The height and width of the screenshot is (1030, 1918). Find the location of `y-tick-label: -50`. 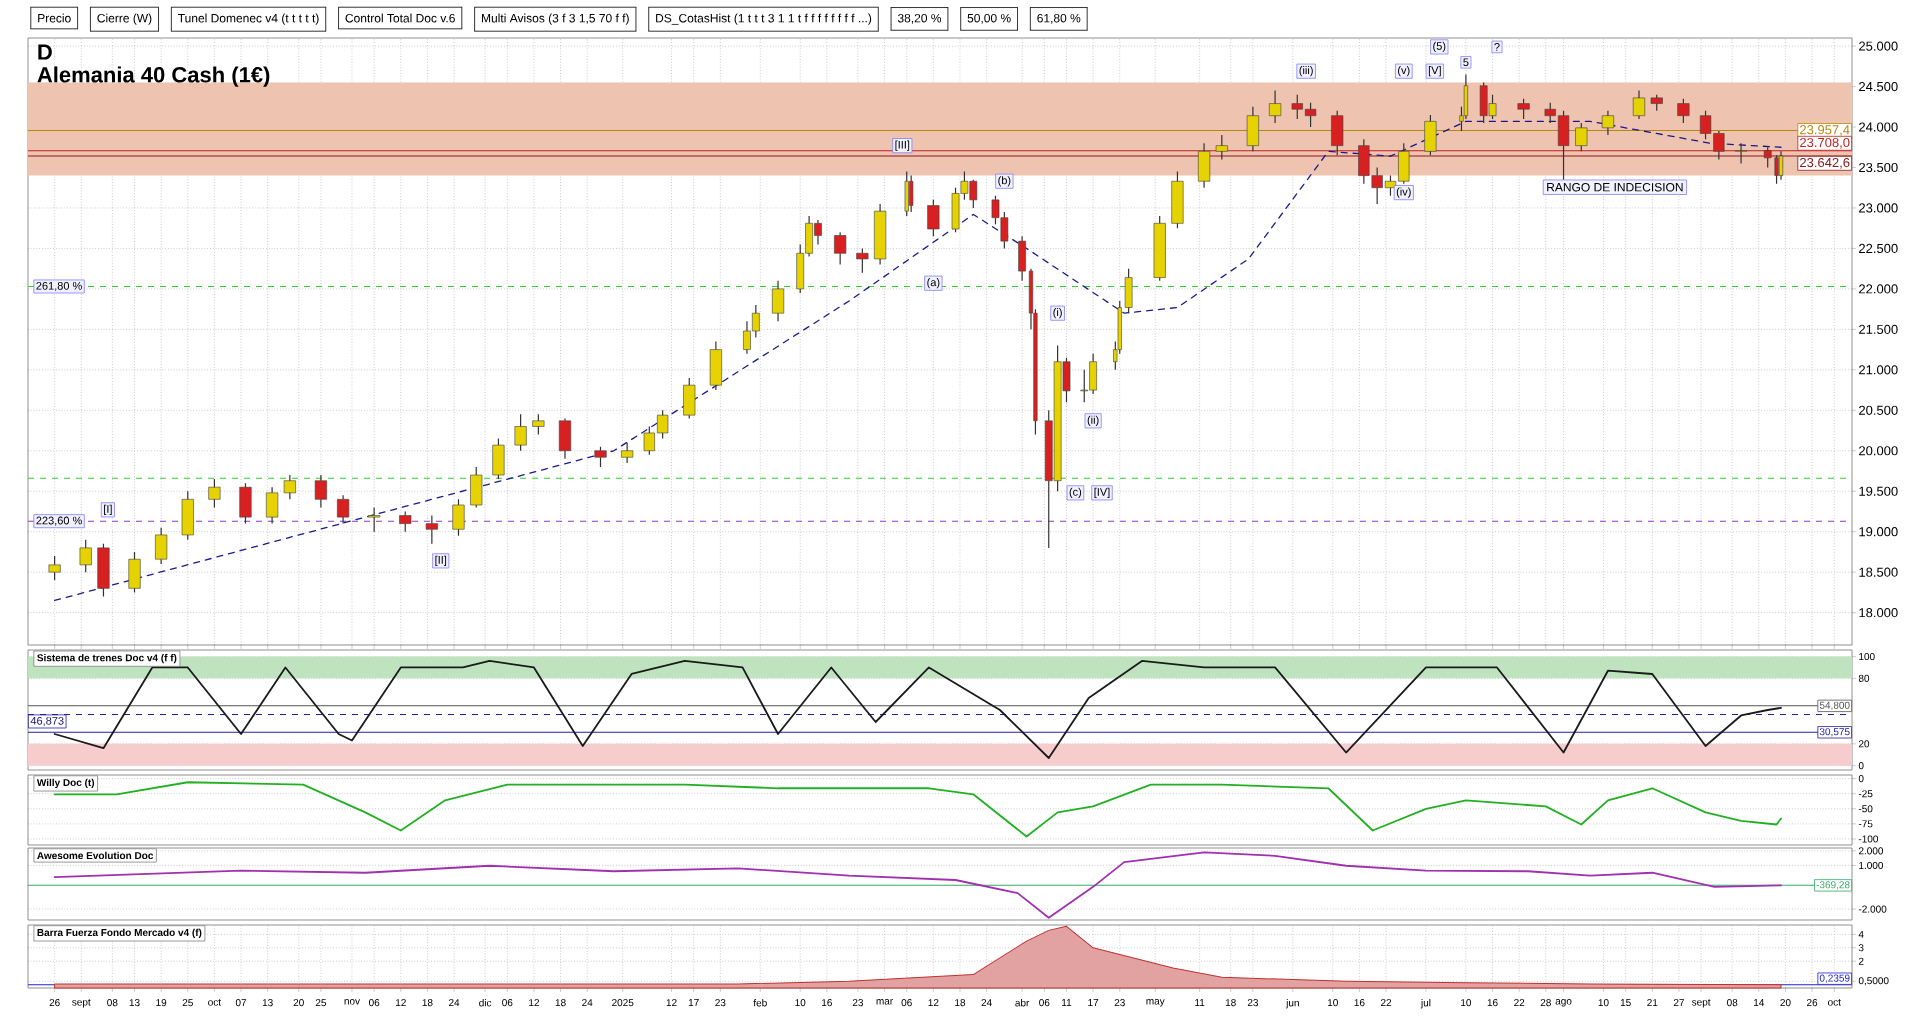

y-tick-label: -50 is located at coordinates (1865, 809).